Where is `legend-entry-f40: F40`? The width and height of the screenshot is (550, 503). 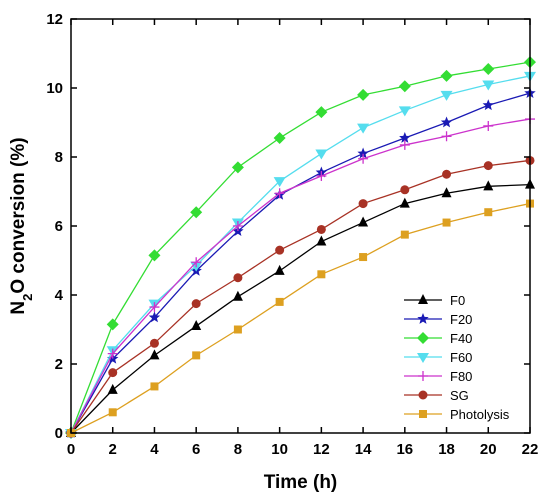
legend-entry-f40: F40 is located at coordinates (438, 338).